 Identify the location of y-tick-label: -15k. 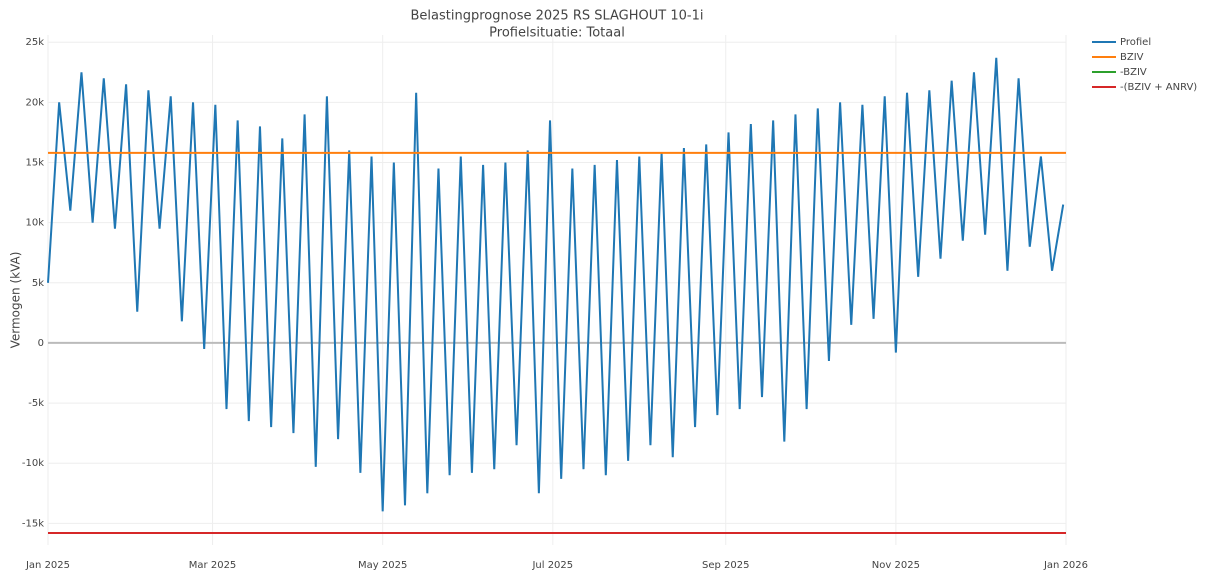
(33, 523).